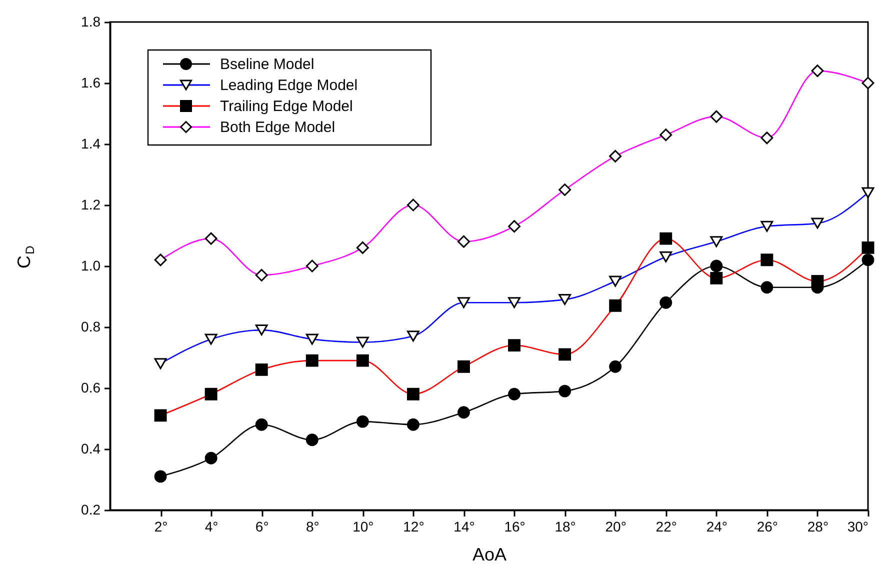 Image resolution: width=882 pixels, height=588 pixels. Describe the element at coordinates (278, 127) in the screenshot. I see `legend-label: Both Edge Model` at that location.